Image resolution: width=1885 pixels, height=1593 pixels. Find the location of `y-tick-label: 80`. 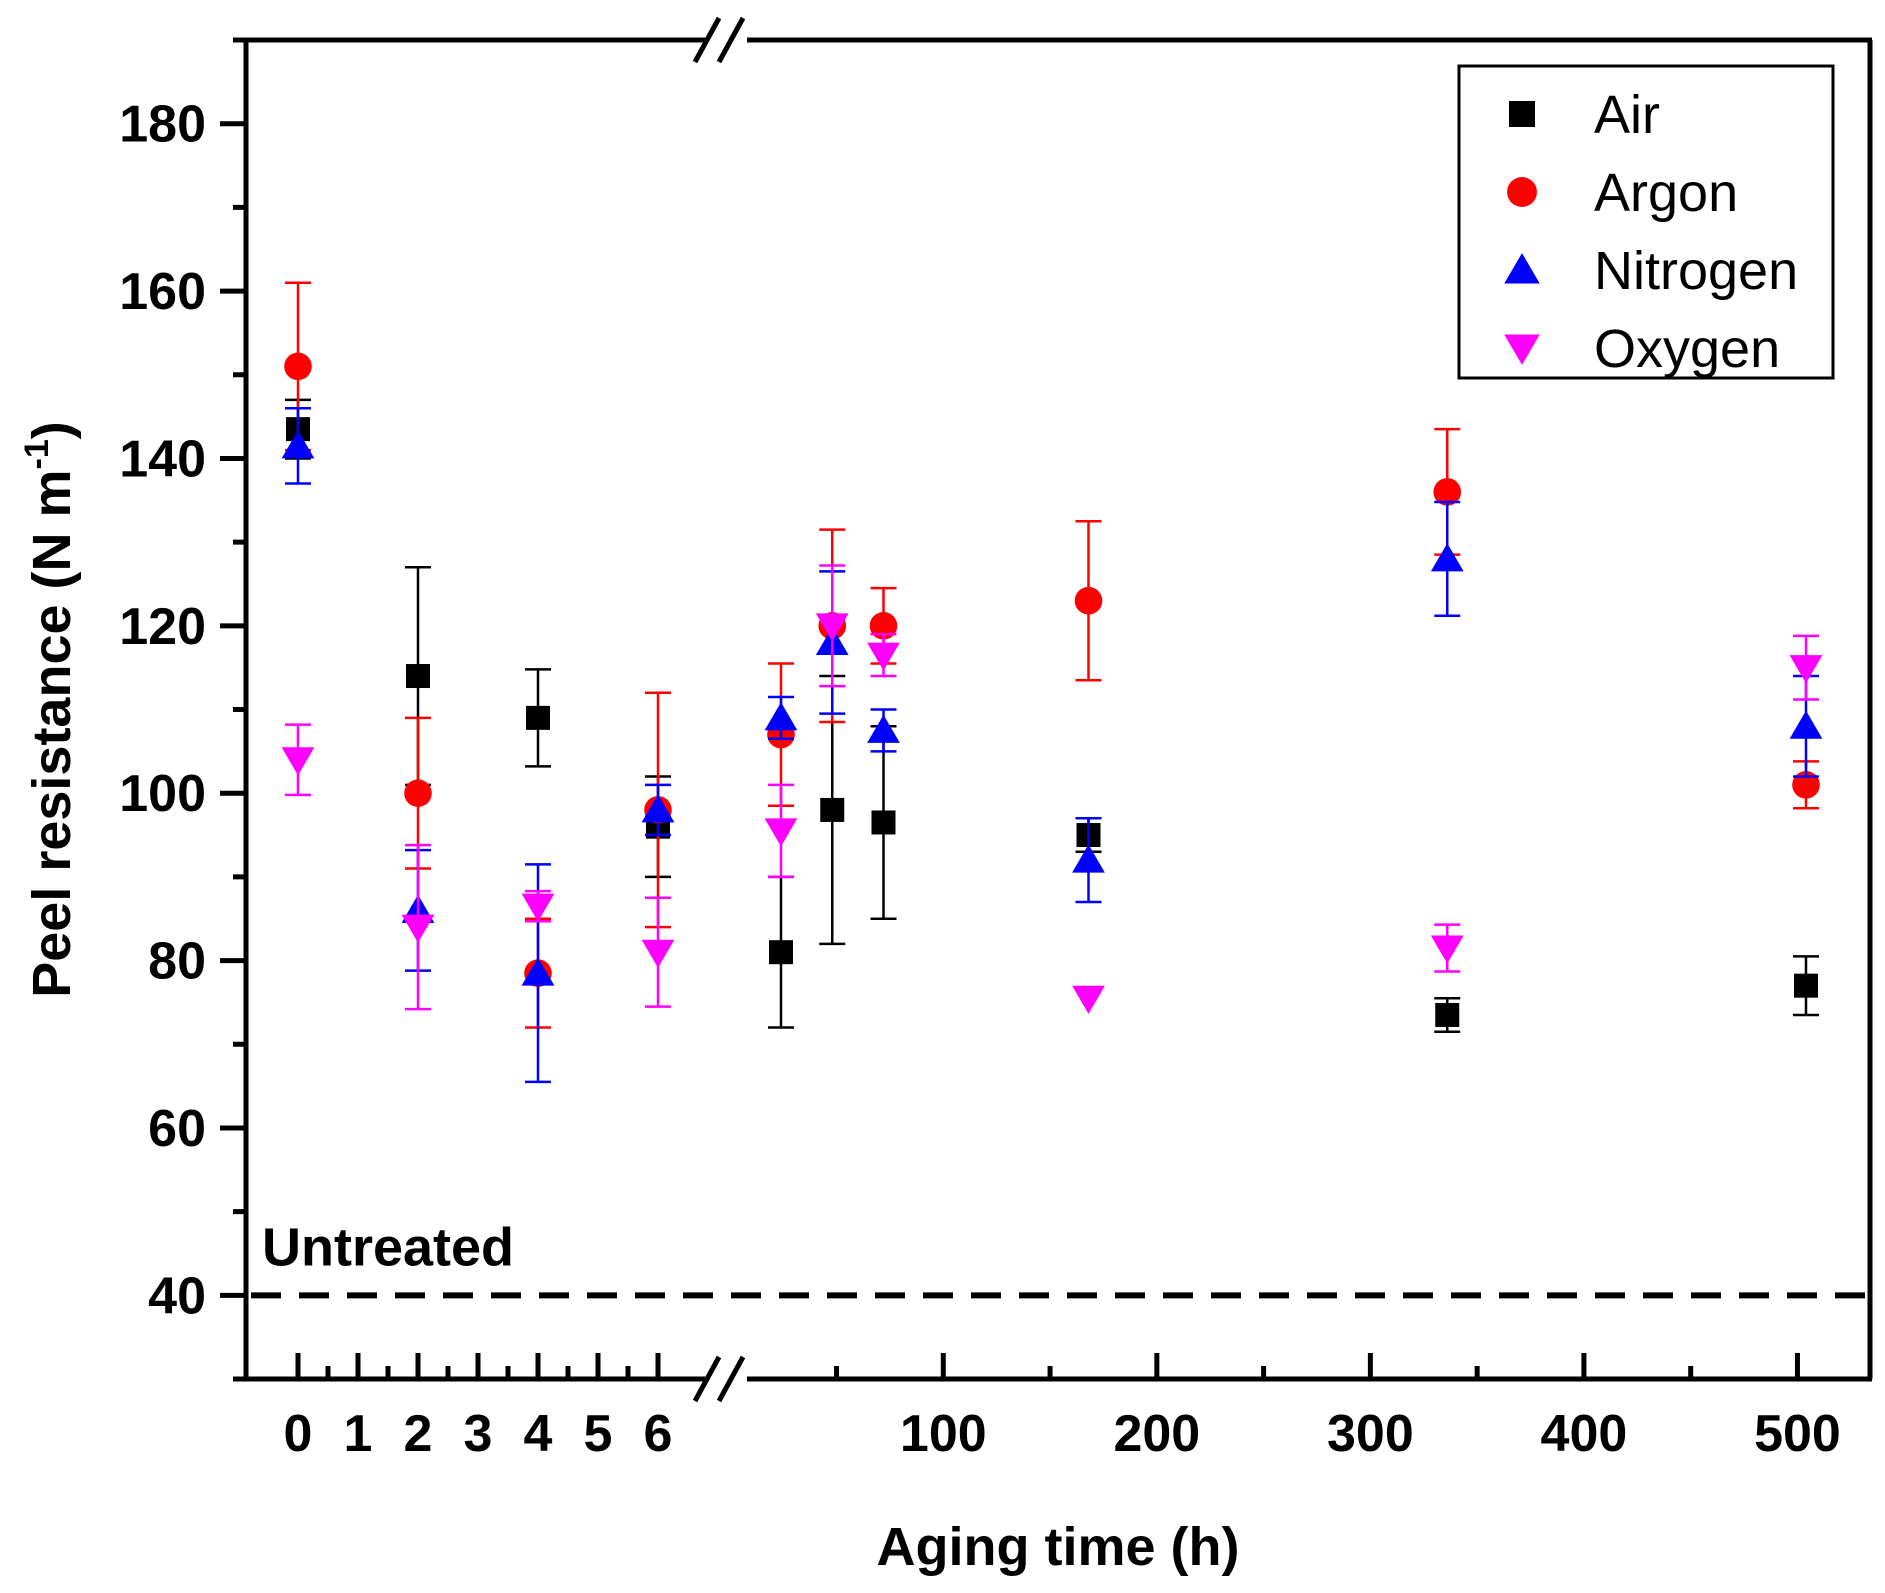

y-tick-label: 80 is located at coordinates (177, 962).